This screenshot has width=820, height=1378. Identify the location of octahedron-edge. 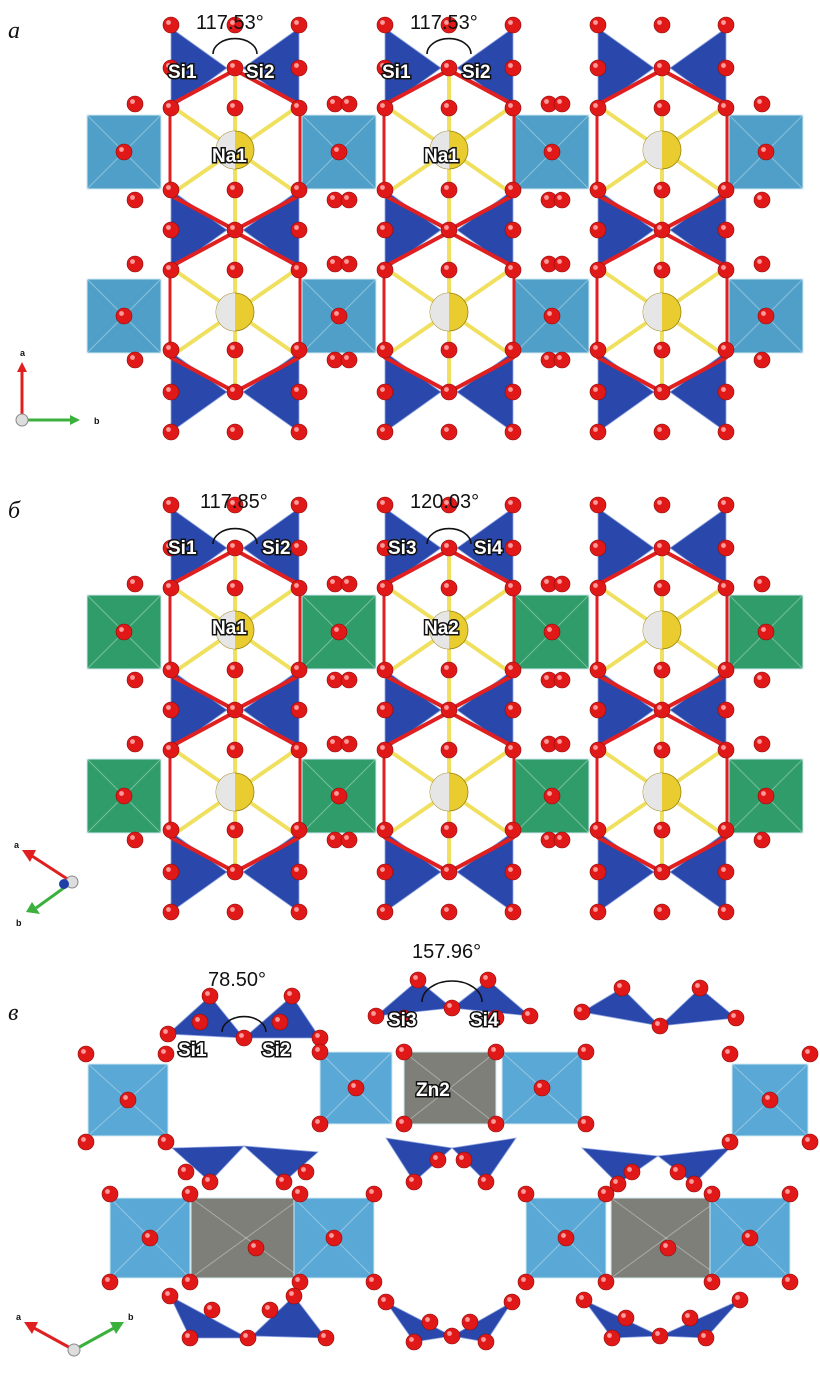
(666, 1238).